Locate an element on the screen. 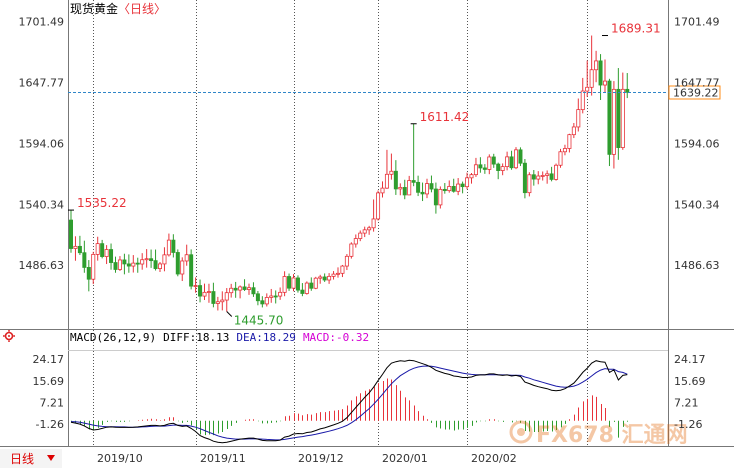 This screenshot has width=734, height=468. price-tick-right: 1540.34 is located at coordinates (697, 204).